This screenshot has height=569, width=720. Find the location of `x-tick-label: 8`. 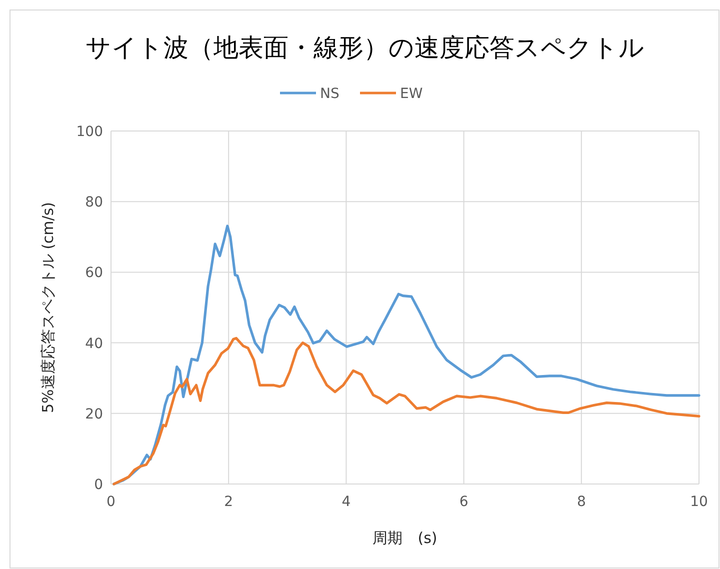

x-tick-label: 8 is located at coordinates (581, 502).